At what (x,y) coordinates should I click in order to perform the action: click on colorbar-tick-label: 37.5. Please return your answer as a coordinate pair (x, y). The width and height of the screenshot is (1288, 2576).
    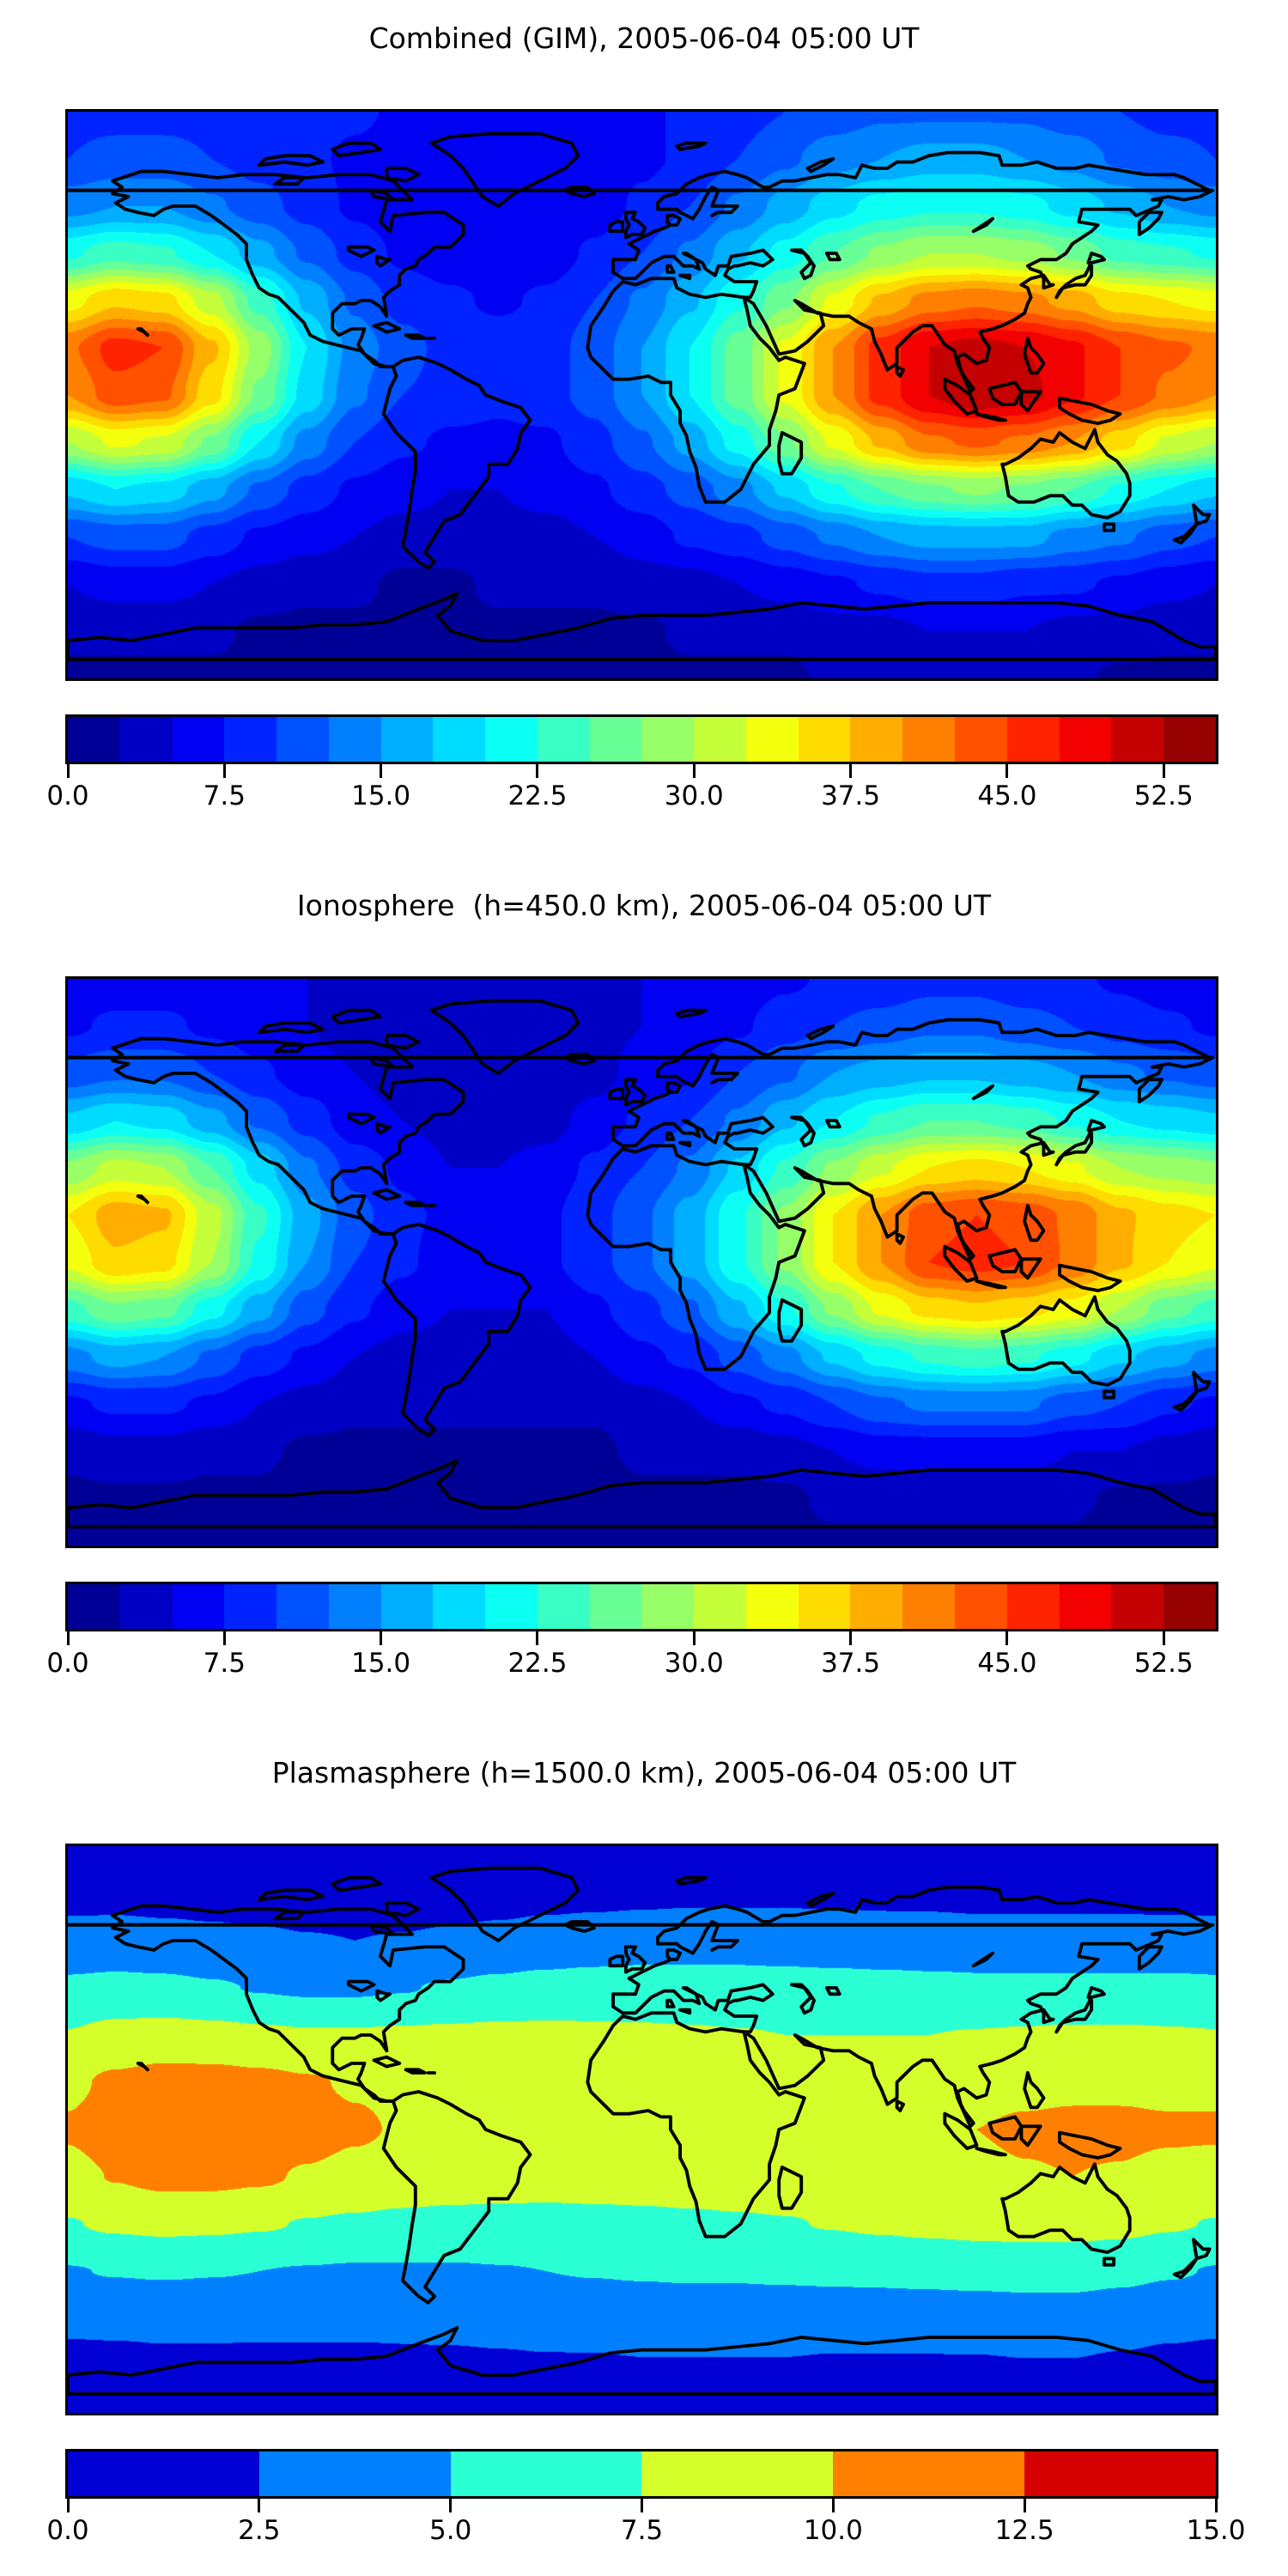
    Looking at the image, I should click on (851, 1664).